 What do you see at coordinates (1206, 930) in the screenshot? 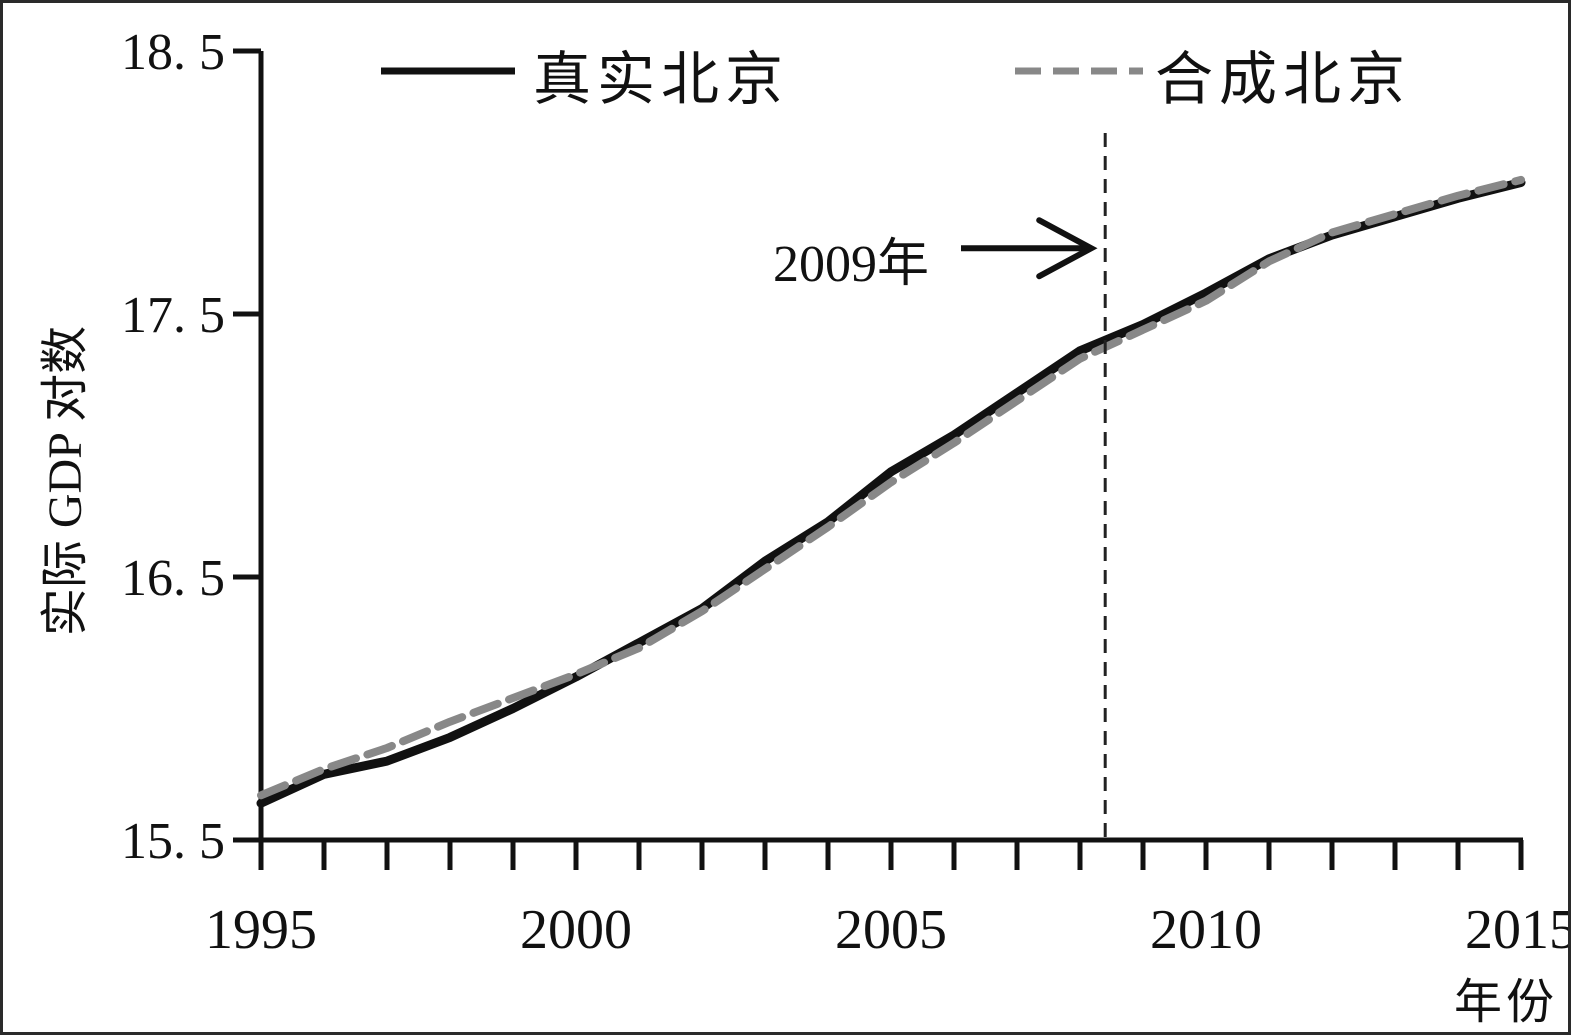
I see `x-tick-label: 2010` at bounding box center [1206, 930].